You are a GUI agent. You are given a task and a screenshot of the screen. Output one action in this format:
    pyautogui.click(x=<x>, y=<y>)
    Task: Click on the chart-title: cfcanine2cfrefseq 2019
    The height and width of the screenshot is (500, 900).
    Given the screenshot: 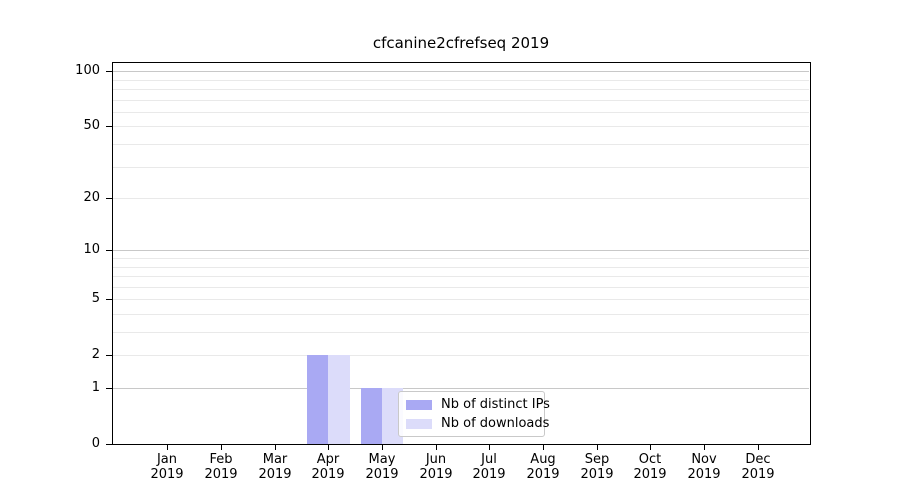 What is the action you would take?
    pyautogui.click(x=461, y=43)
    